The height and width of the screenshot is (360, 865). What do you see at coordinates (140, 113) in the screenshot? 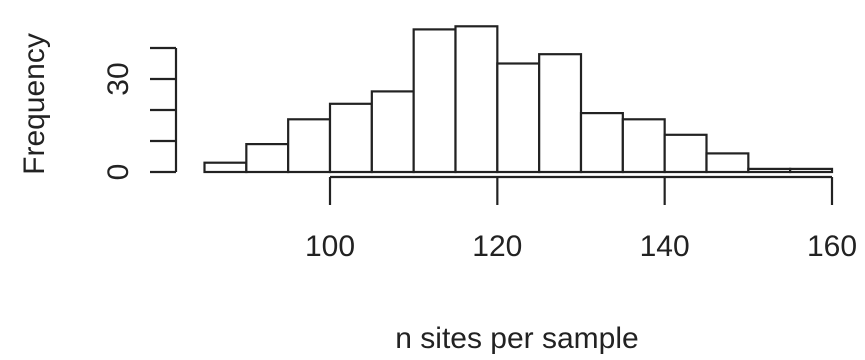
I see `y-axis: 0 30` at bounding box center [140, 113].